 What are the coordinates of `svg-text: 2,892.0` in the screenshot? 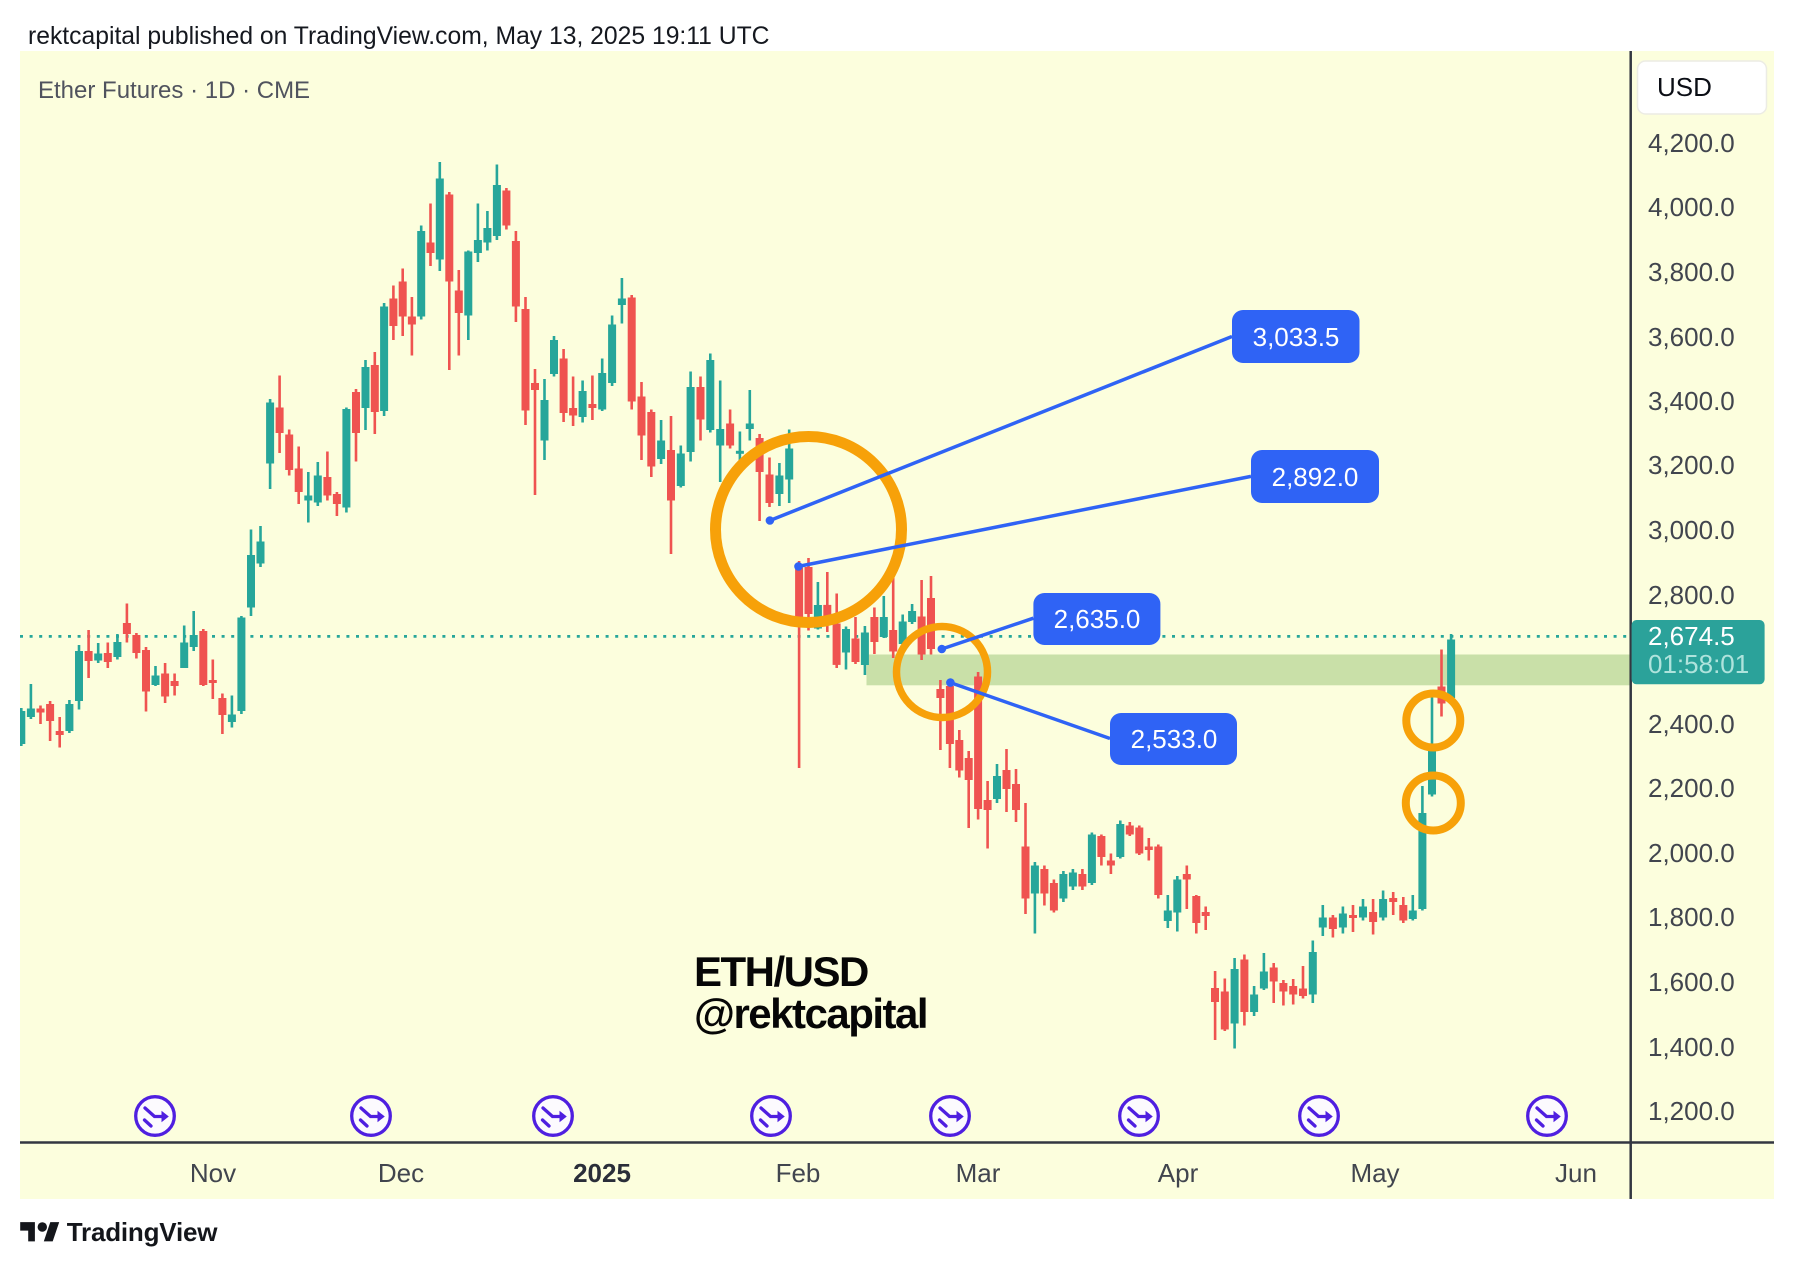 It's located at (1315, 477).